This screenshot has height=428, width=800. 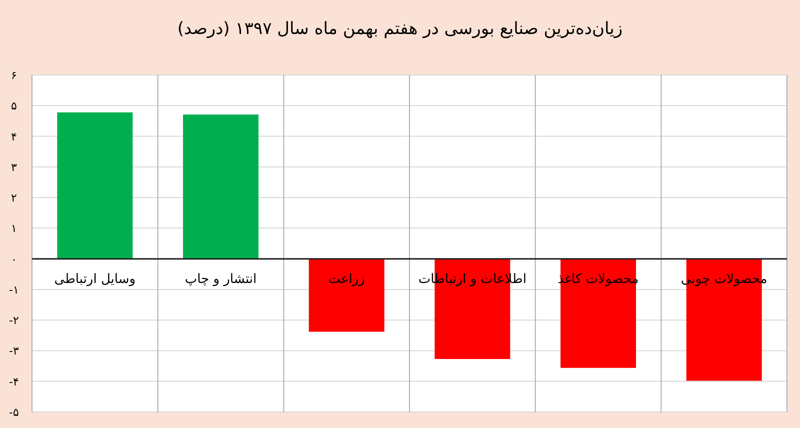 I want to click on y-tick-label: -۳, so click(x=14, y=351).